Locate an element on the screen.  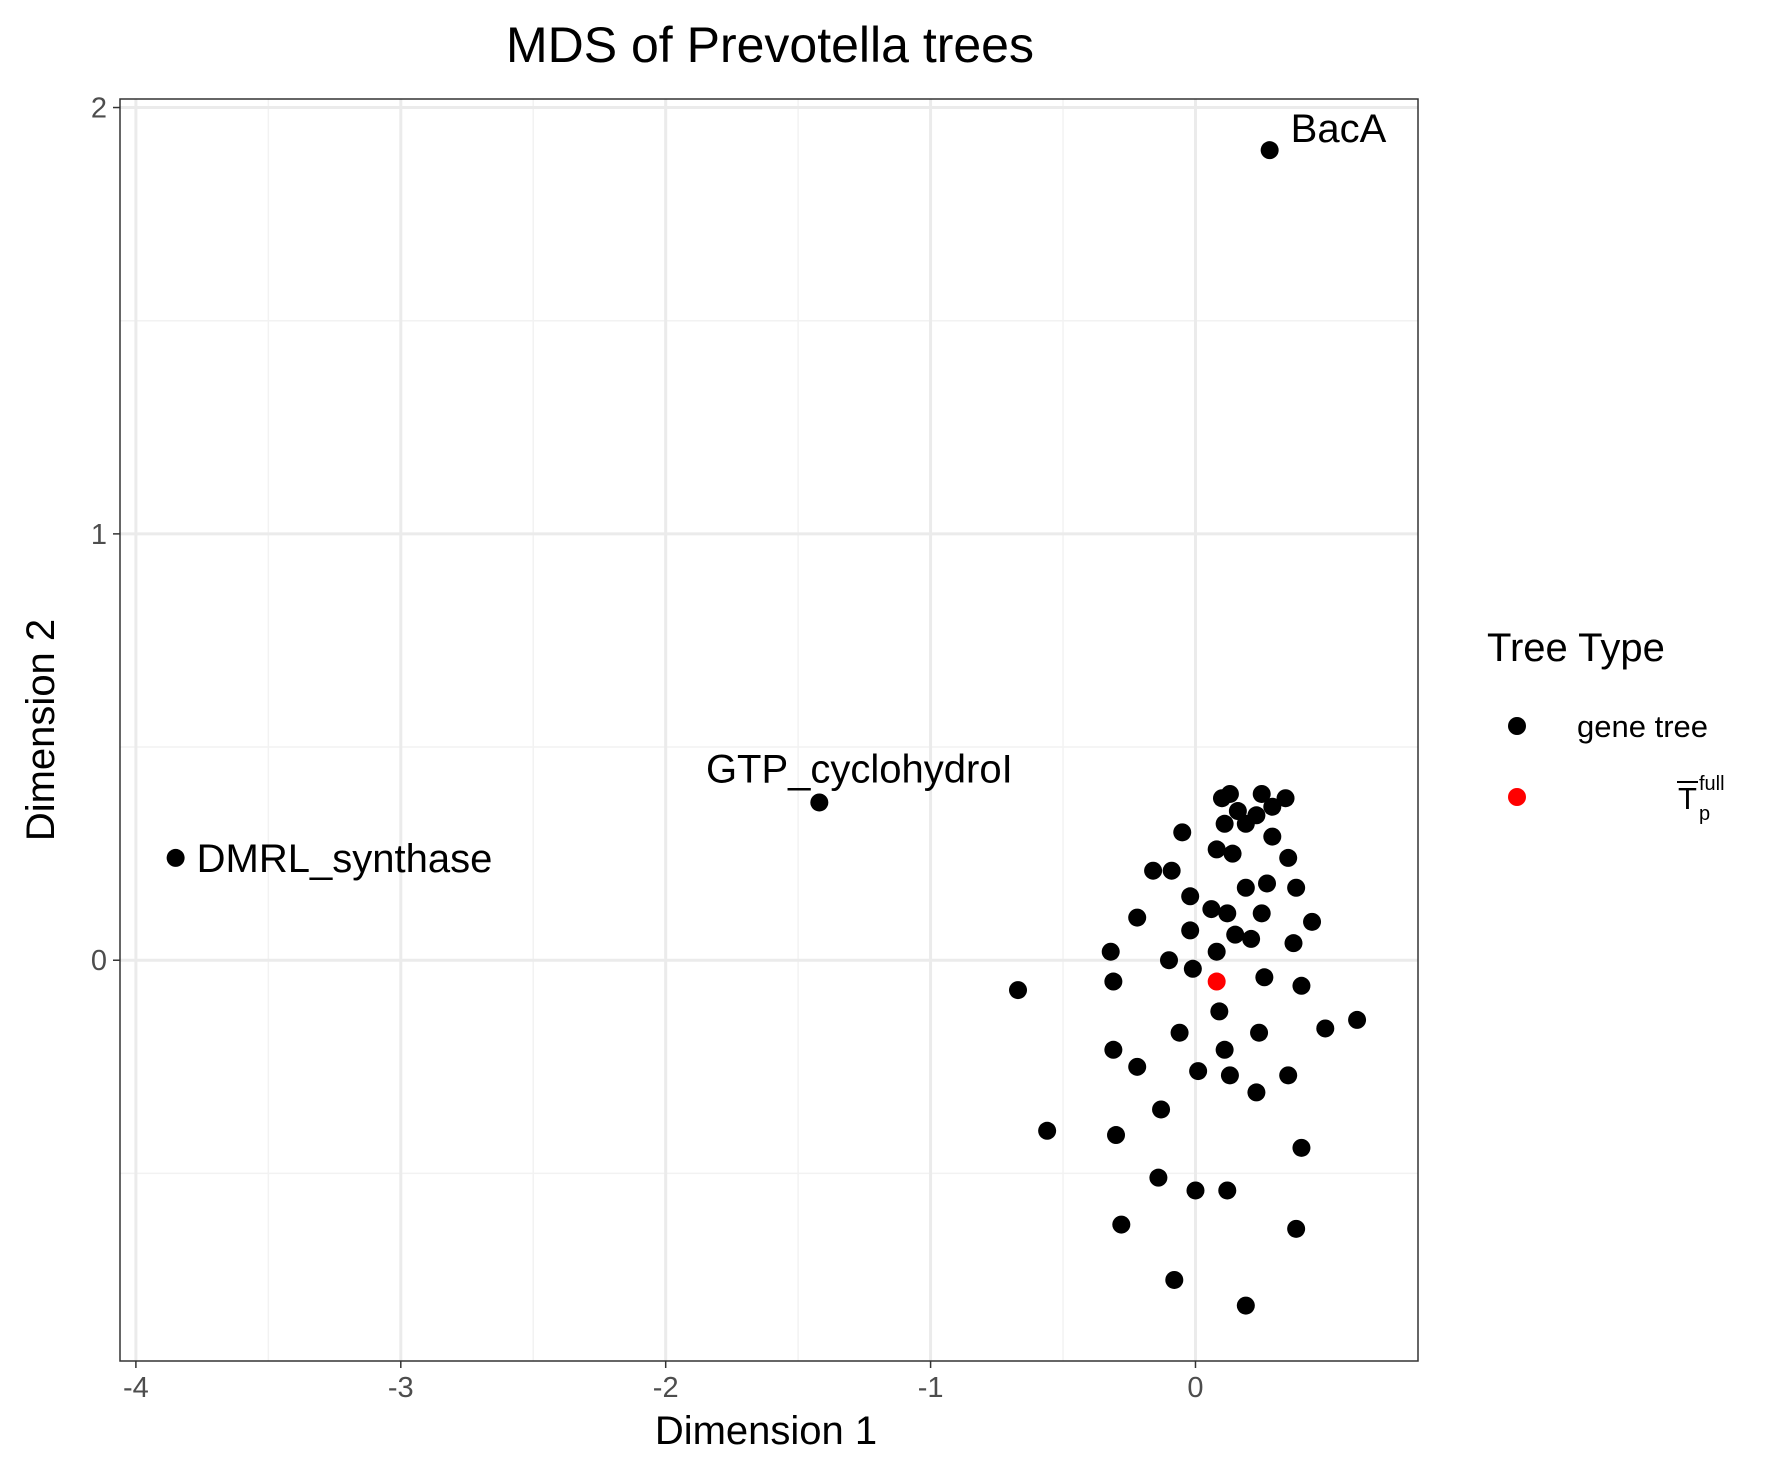
point-label: BacA is located at coordinates (1339, 129).